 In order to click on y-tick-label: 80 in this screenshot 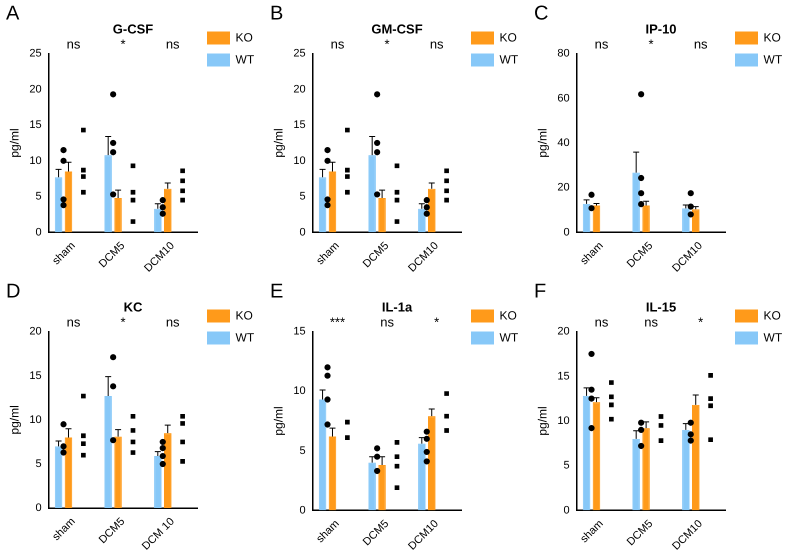, I will do `click(563, 54)`.